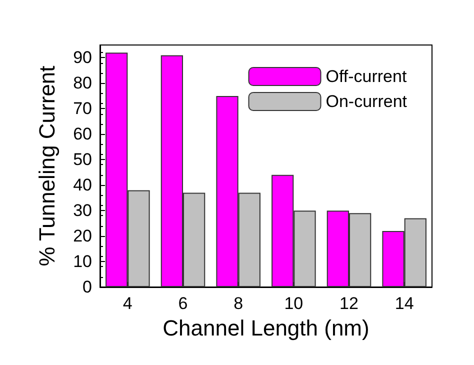  I want to click on x-tick-label: 12, so click(349, 303).